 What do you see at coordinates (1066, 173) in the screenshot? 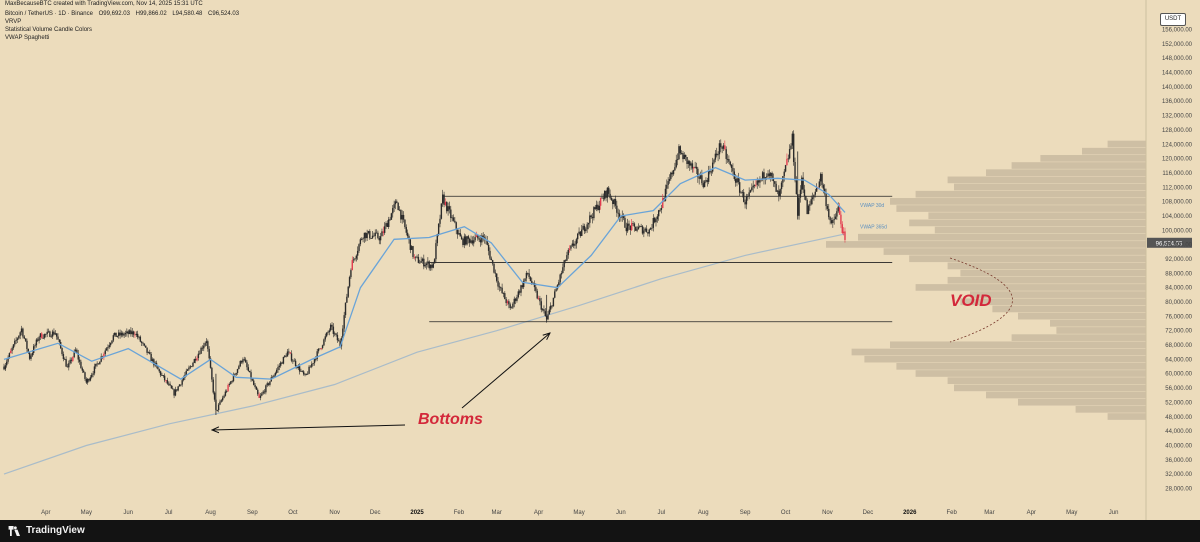
I see `volume-profile-bar` at bounding box center [1066, 173].